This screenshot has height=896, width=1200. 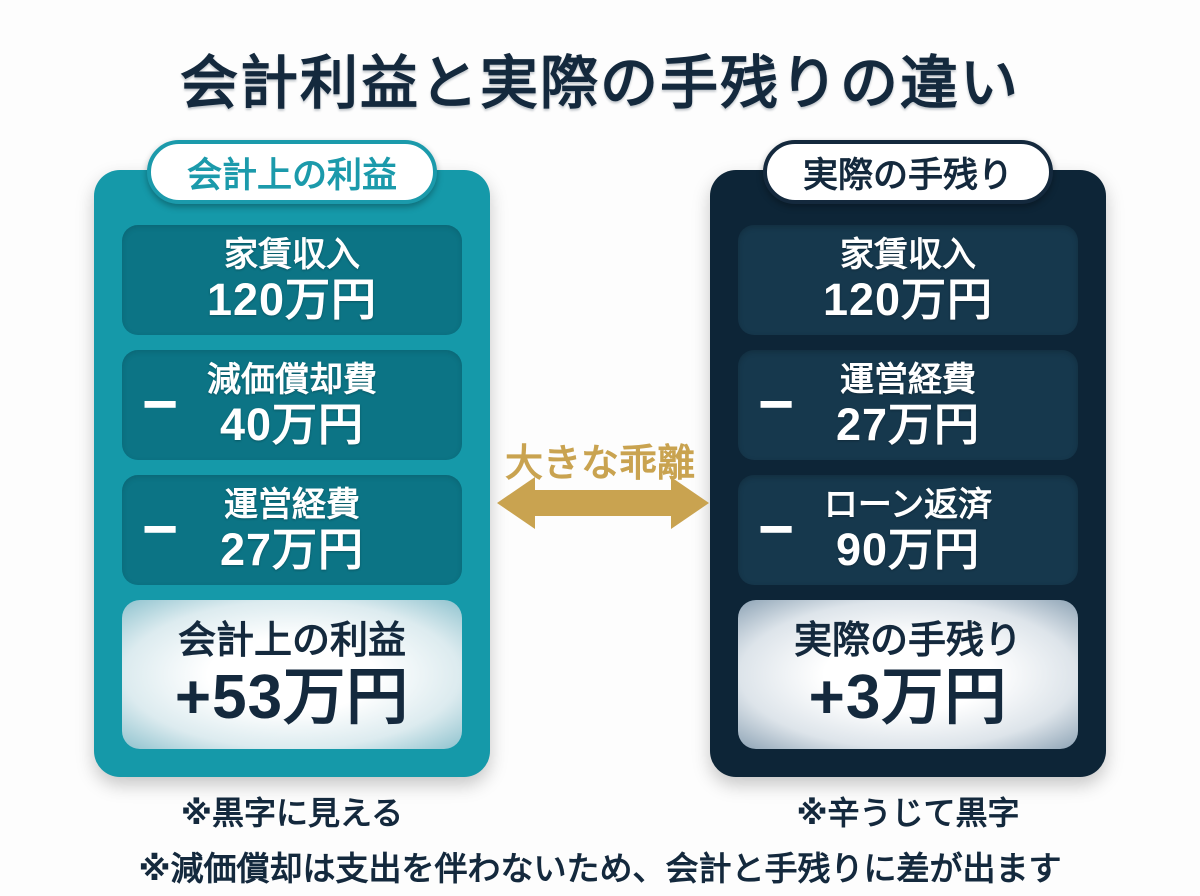 I want to click on row-value: 90万円, so click(x=908, y=549).